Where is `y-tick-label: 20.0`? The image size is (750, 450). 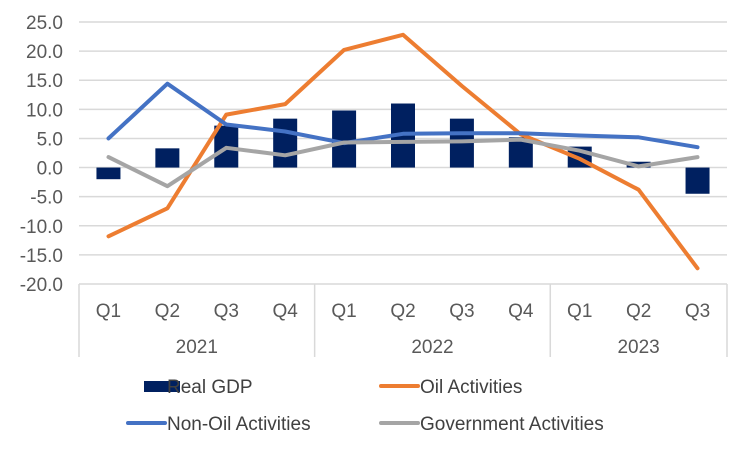 y-tick-label: 20.0 is located at coordinates (44, 52).